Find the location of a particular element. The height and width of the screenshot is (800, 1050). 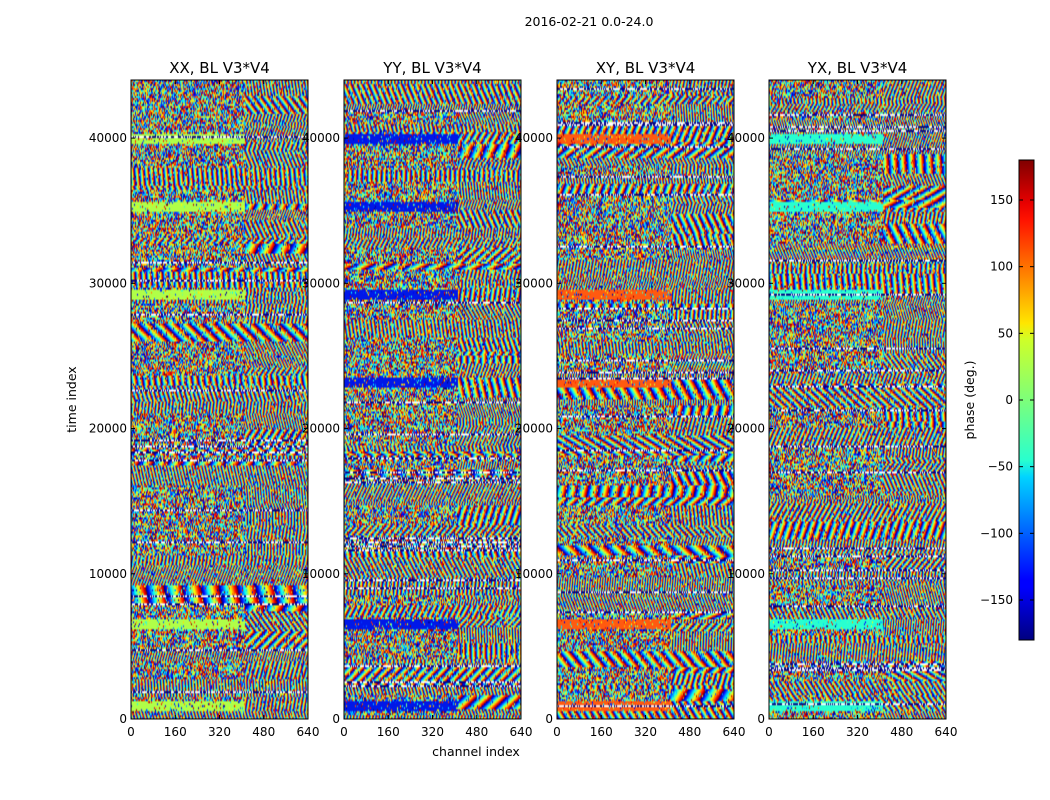

colorbar: 150 100 50 0 −50 −100 −150 phase (deg.) is located at coordinates (998, 400).